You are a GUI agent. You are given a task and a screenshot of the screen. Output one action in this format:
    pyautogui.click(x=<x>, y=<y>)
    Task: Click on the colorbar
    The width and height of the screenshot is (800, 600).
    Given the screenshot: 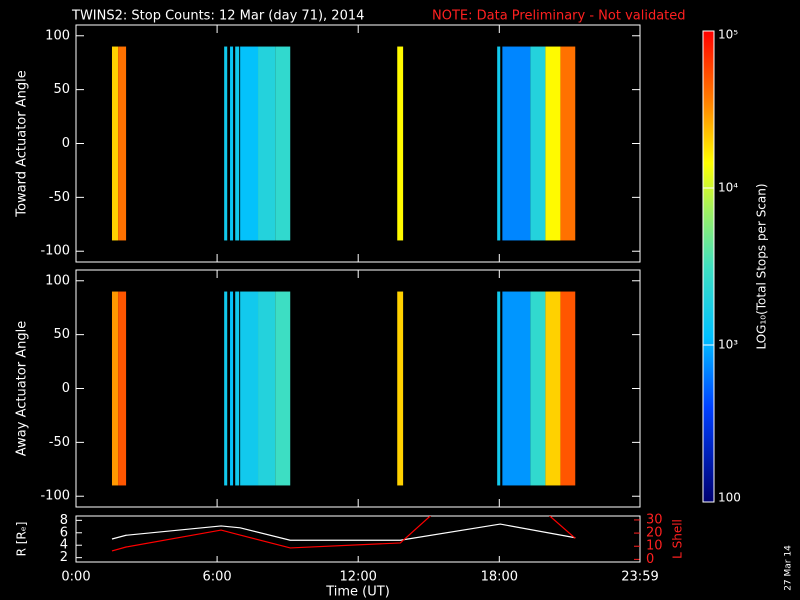 What is the action you would take?
    pyautogui.click(x=708, y=266)
    